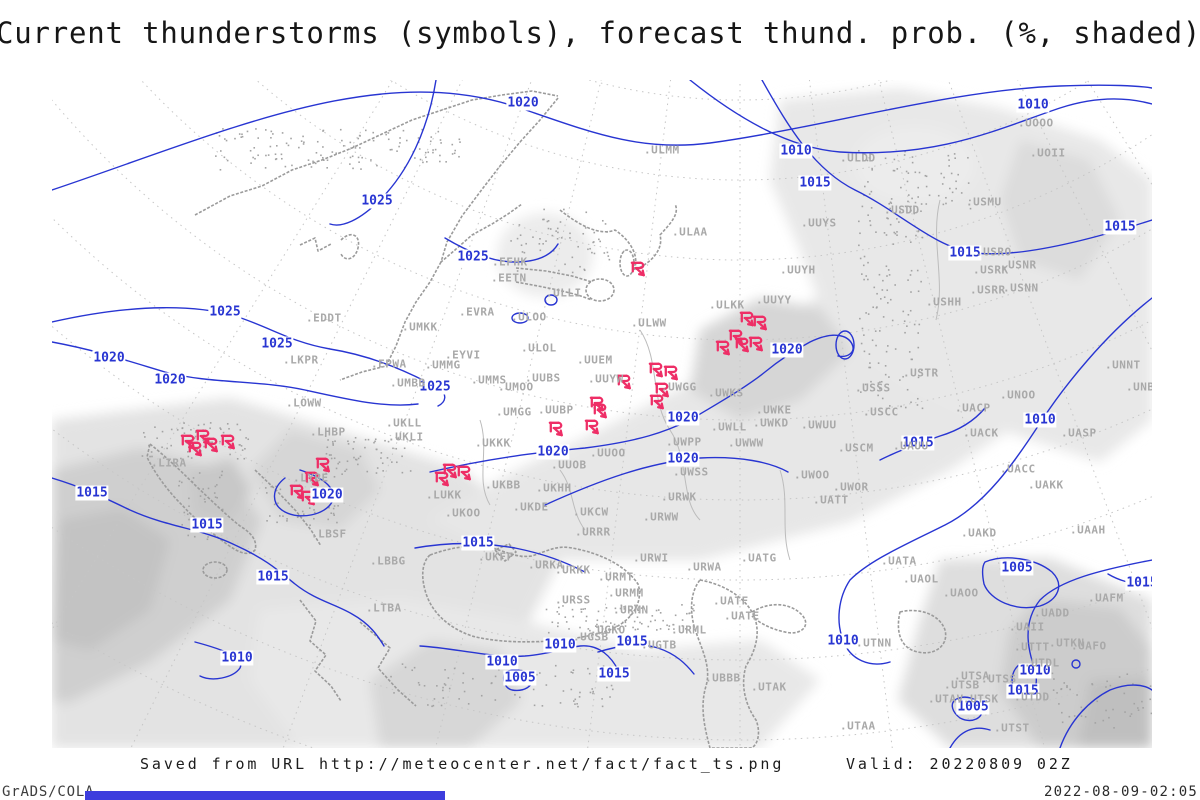  Describe the element at coordinates (48, 792) in the screenshot. I see `grads-credit-text: GrADS/COLA` at that location.